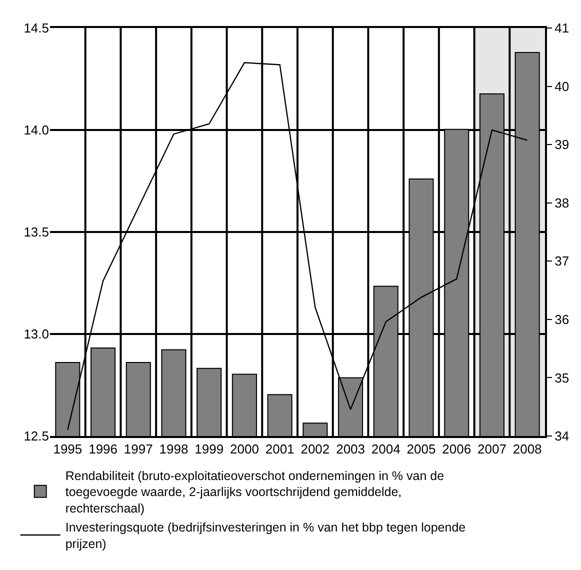 The width and height of the screenshot is (581, 570). Describe the element at coordinates (244, 449) in the screenshot. I see `x-tick-label: 2000` at that location.